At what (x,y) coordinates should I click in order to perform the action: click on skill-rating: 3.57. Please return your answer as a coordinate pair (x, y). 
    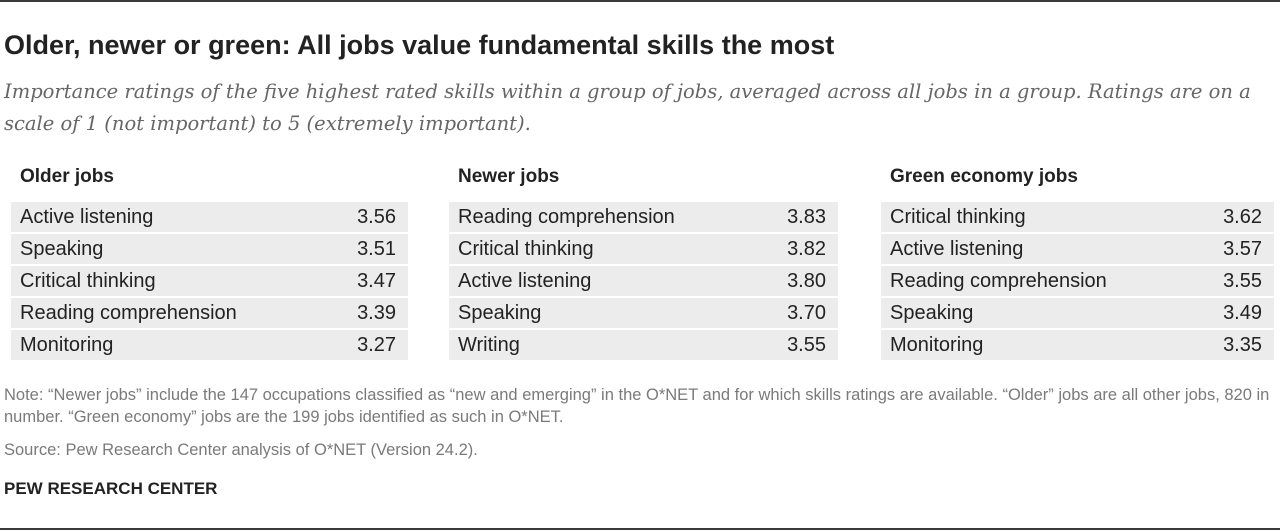
    Looking at the image, I should click on (1242, 248).